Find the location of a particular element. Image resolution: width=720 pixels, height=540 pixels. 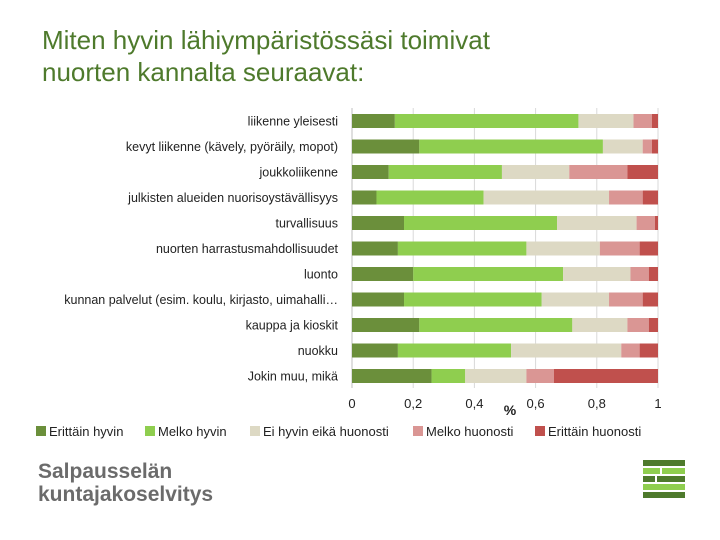

category-label: julkisten alueiden nuorisoystävällisyys is located at coordinates (232, 198).